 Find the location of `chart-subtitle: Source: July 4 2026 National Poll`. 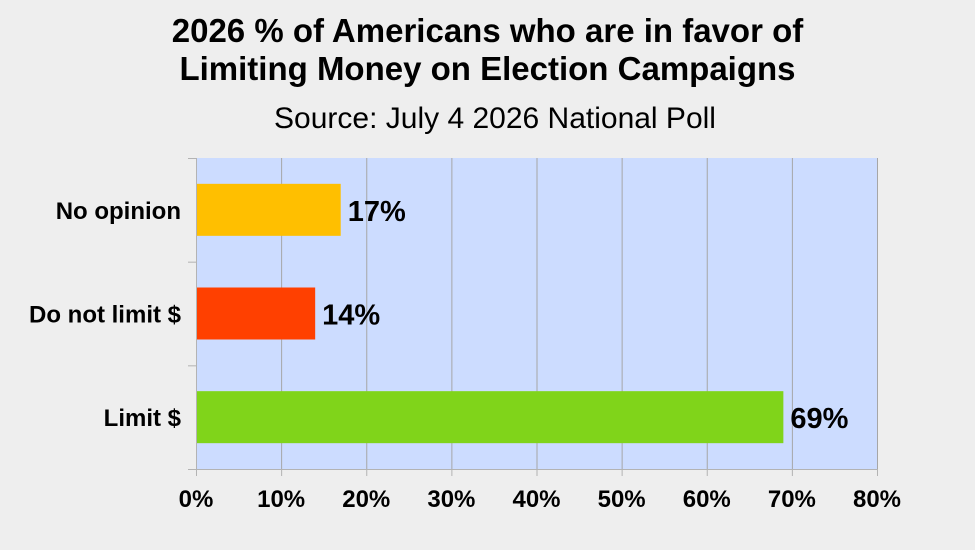

chart-subtitle: Source: July 4 2026 National Poll is located at coordinates (495, 118).